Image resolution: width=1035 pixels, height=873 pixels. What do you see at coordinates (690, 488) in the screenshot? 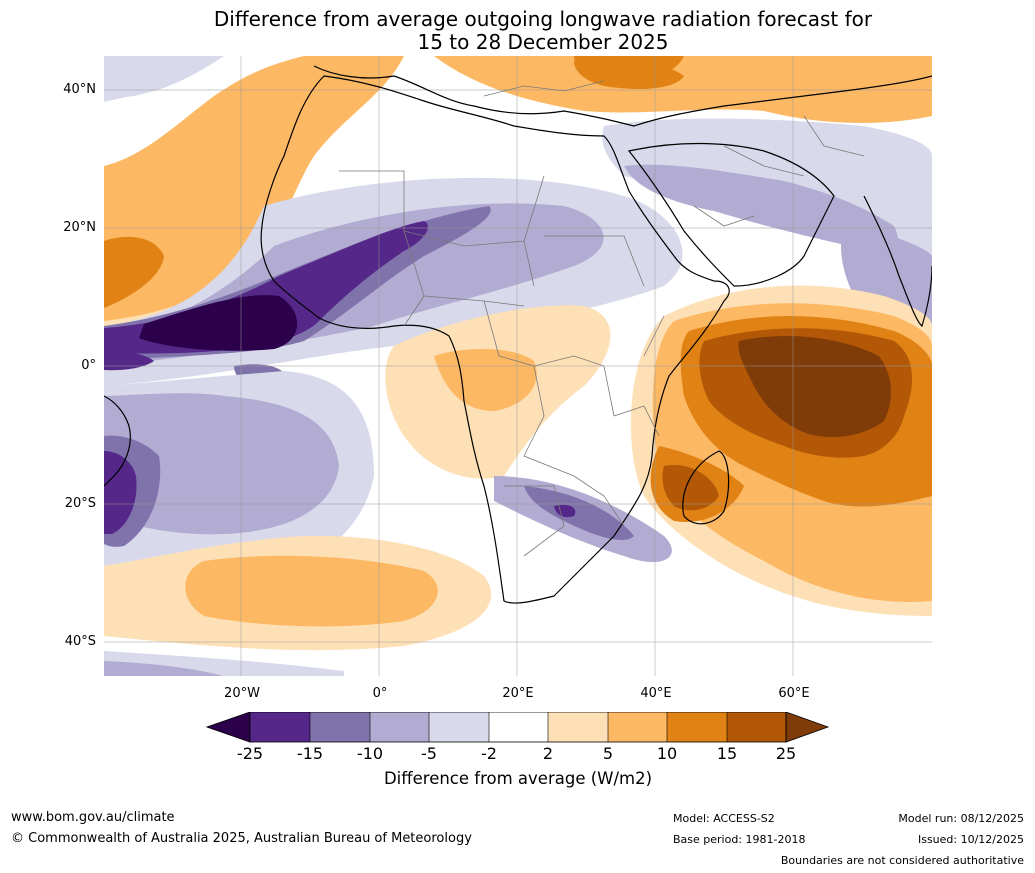
I see `anomaly-pos15-25-madagascar` at bounding box center [690, 488].